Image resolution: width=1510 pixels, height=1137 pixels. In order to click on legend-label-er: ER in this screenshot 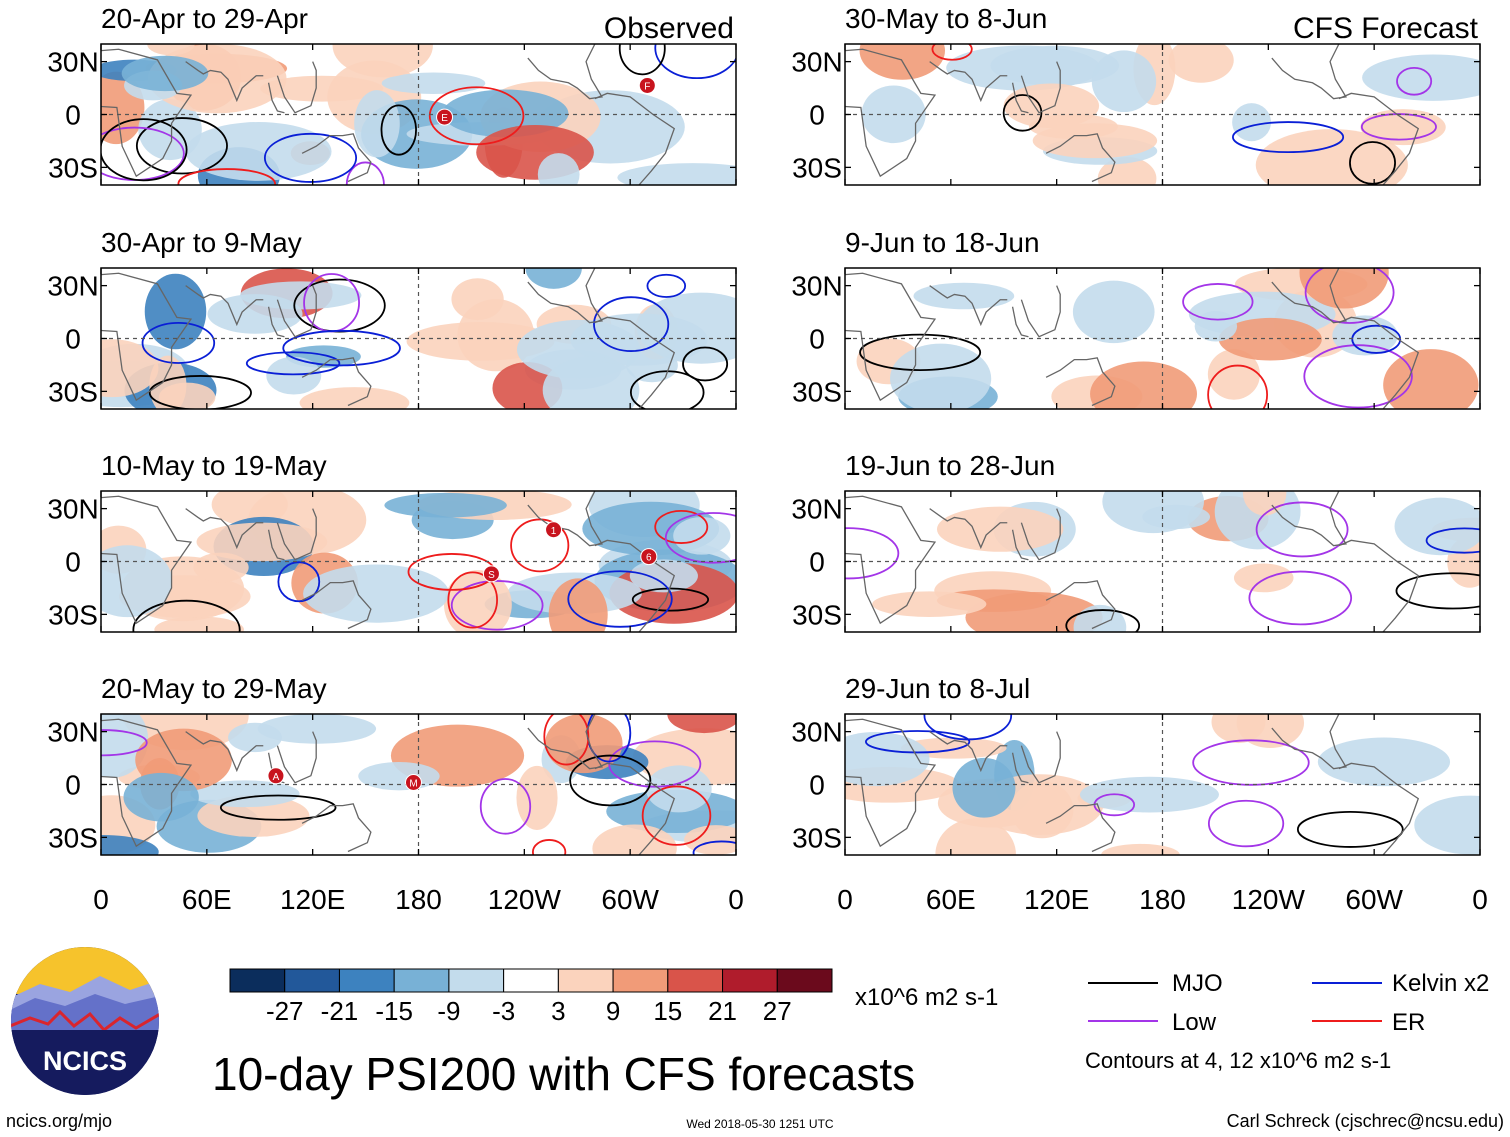, I will do `click(1408, 1022)`.